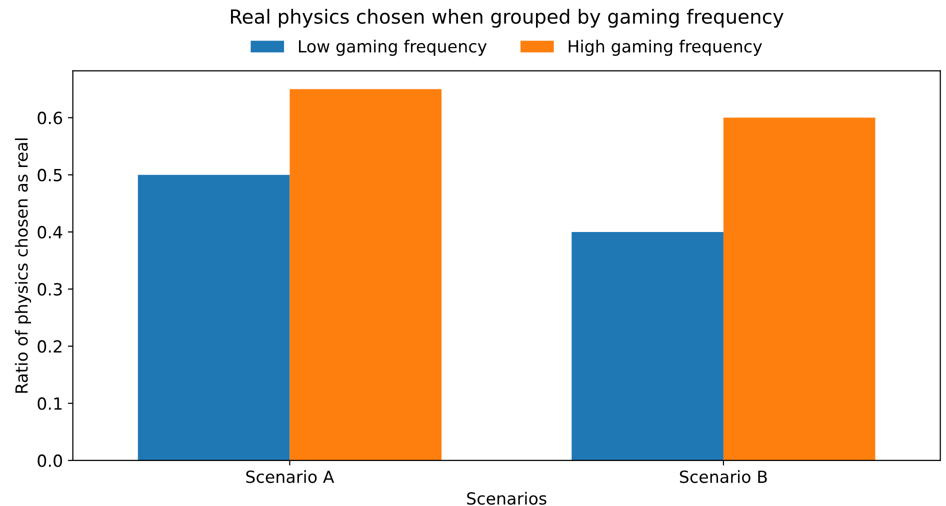  I want to click on legend-label: High gaming frequency, so click(665, 48).